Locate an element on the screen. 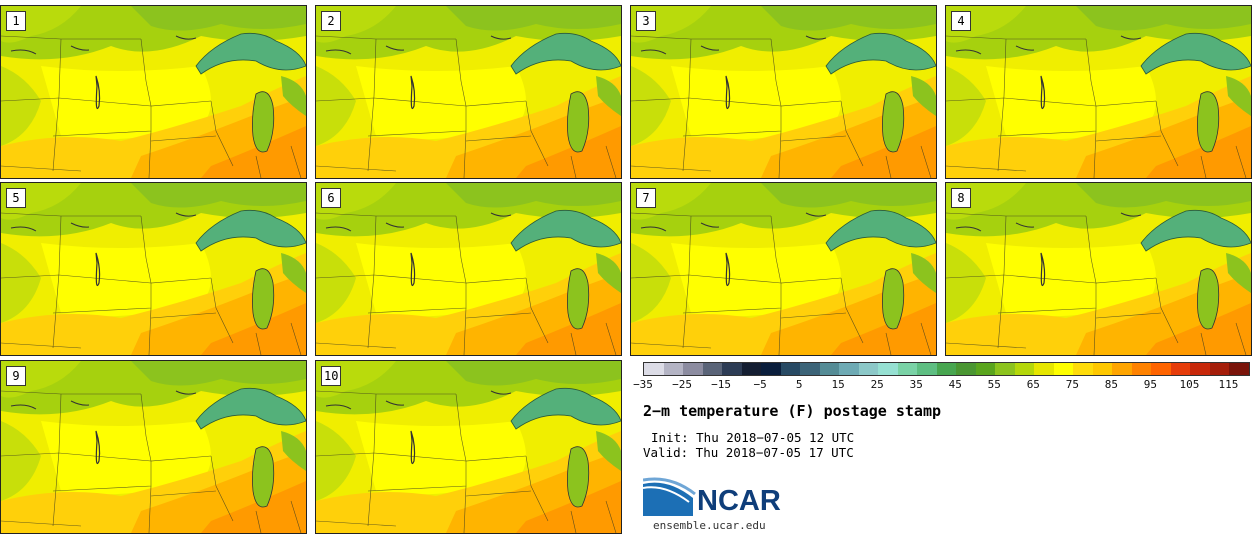 This screenshot has width=1260, height=534. member-panel: 1 is located at coordinates (153, 92).